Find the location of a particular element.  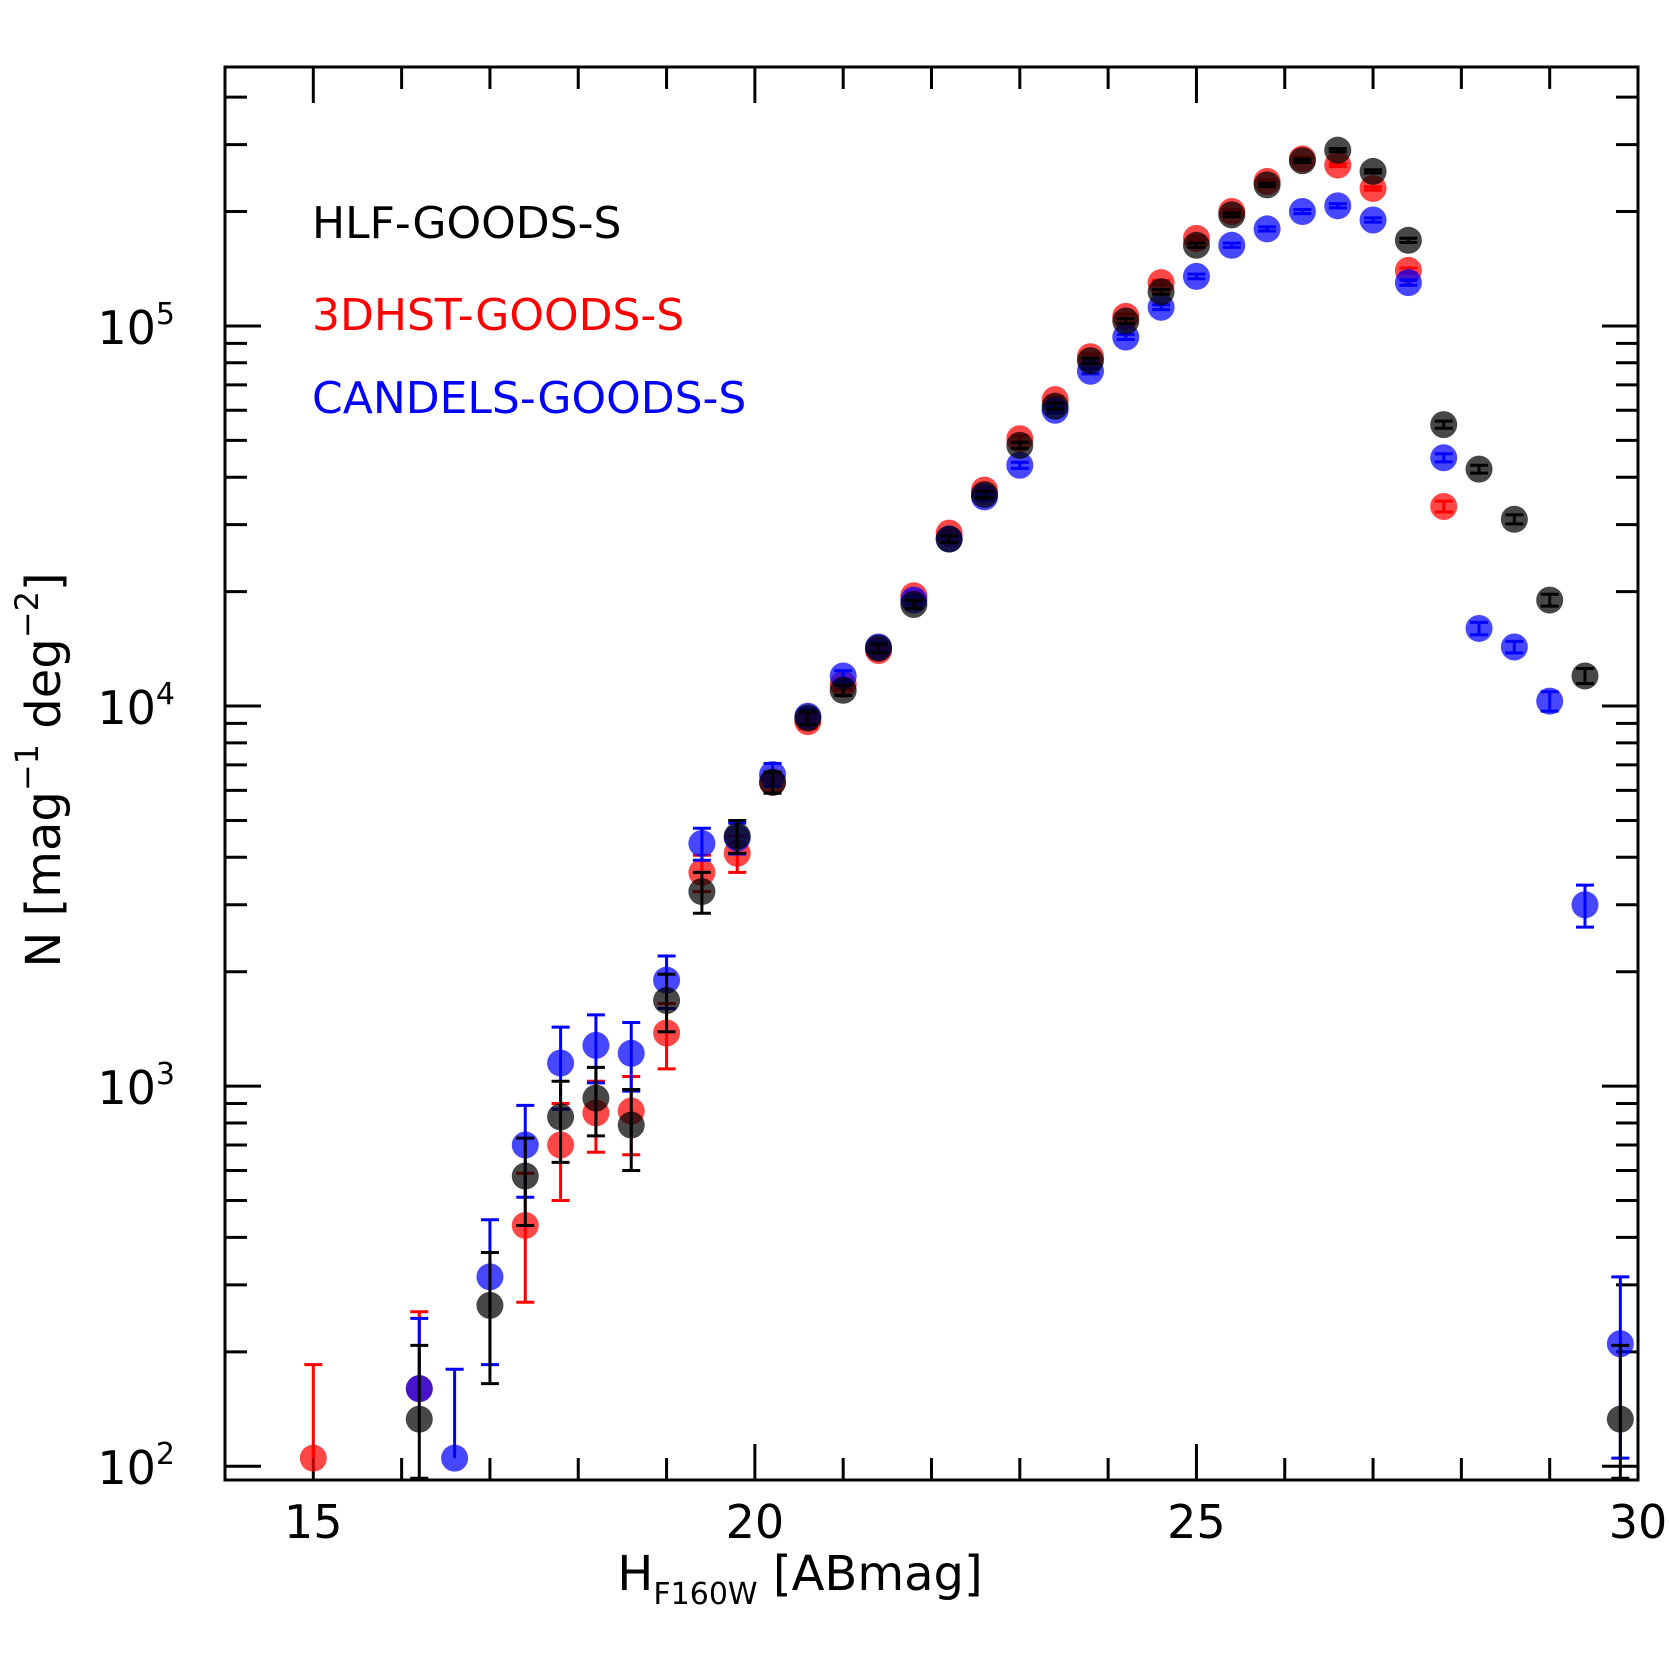

legend-entry-hlf: HLF-GOODS-S is located at coordinates (466, 223).